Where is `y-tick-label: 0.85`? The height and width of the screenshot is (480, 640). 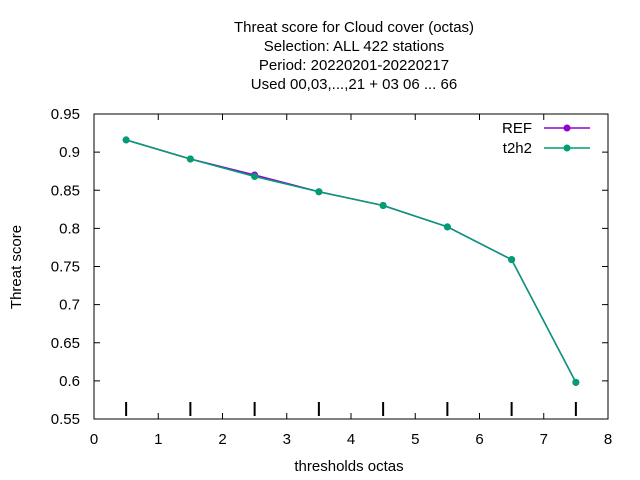 y-tick-label: 0.85 is located at coordinates (65, 190).